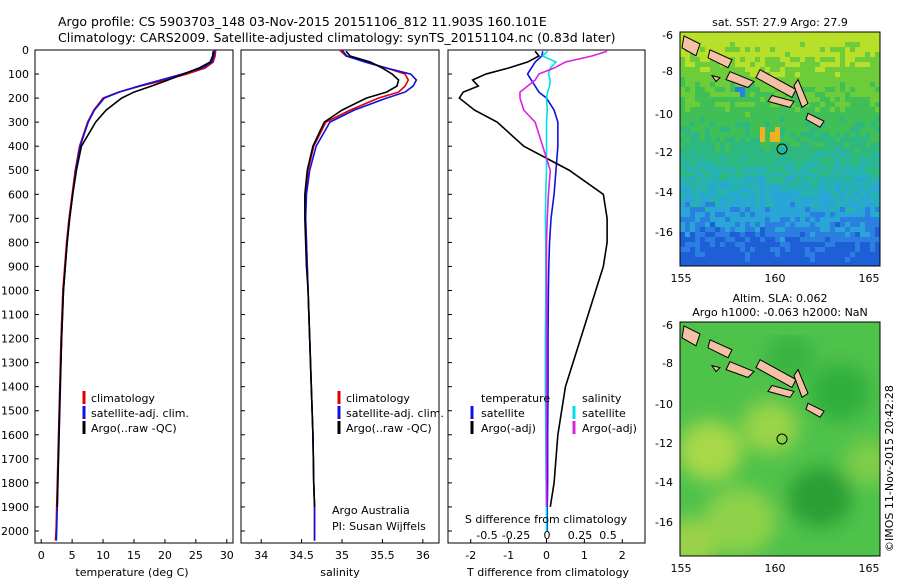  I want to click on sla-anomaly, so click(820, 497).